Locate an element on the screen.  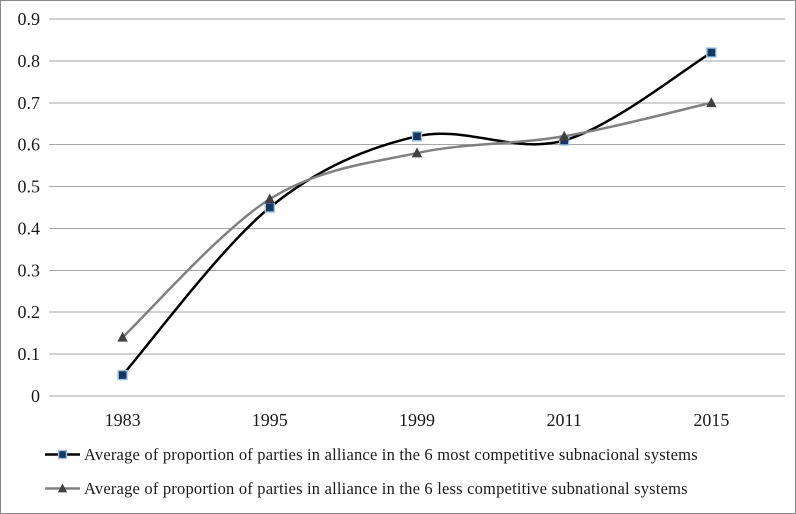
svg-text: 1999 is located at coordinates (417, 420).